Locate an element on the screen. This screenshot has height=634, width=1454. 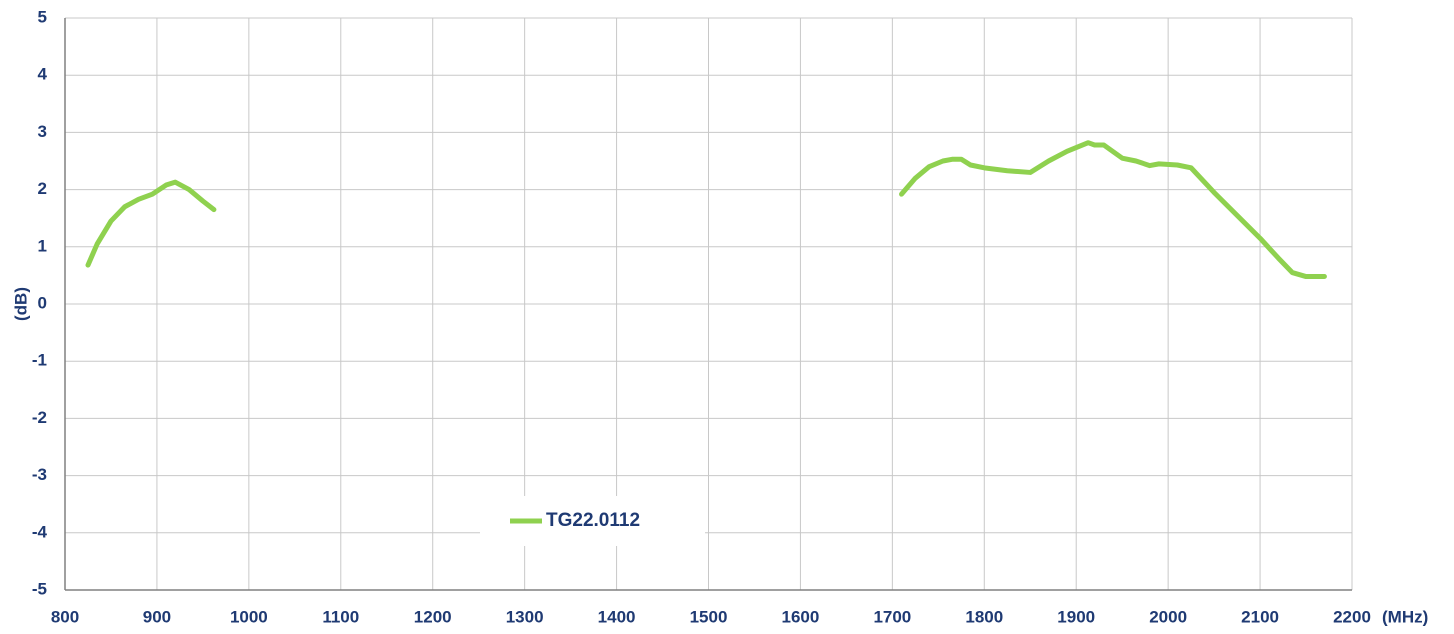
y-tick-label: -1 is located at coordinates (39, 360).